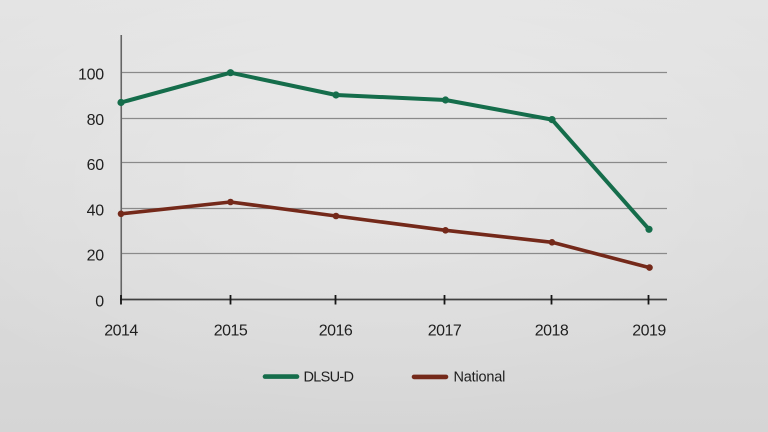 Image resolution: width=768 pixels, height=432 pixels. I want to click on svg-text: DLSU-D, so click(329, 378).